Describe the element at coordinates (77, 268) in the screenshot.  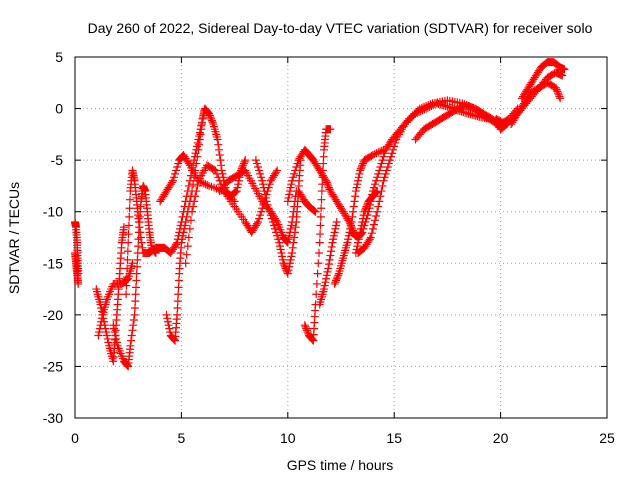
I see `series-sat-b` at that location.